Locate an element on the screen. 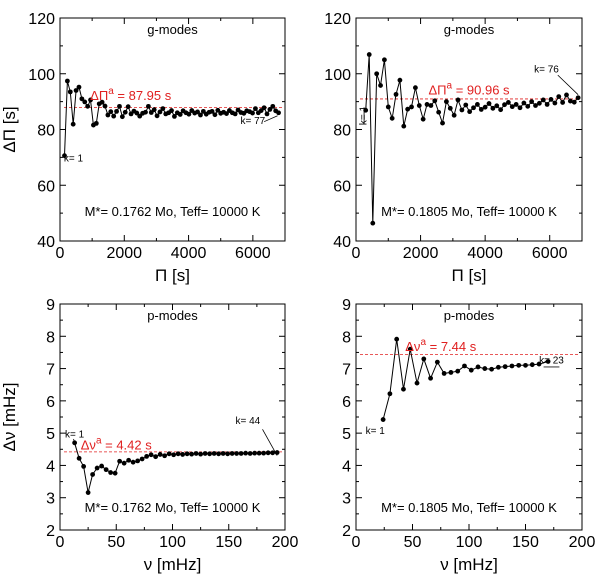  y-axis-label: Δν [mHz] is located at coordinates (9, 417).